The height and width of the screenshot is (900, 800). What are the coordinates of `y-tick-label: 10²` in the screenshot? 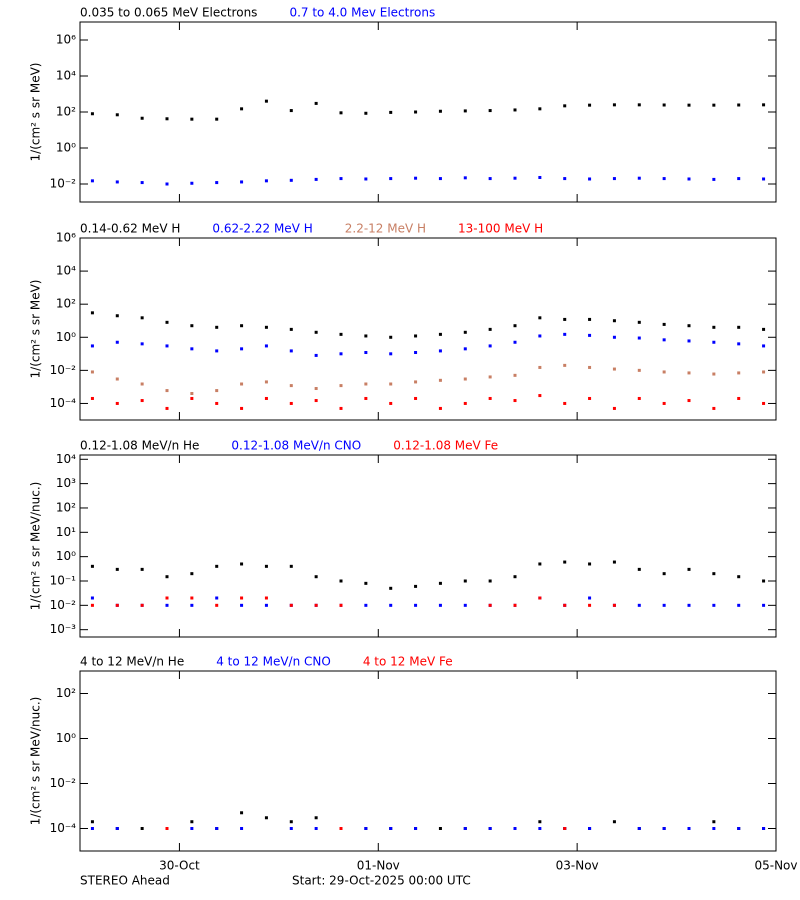 It's located at (66, 304).